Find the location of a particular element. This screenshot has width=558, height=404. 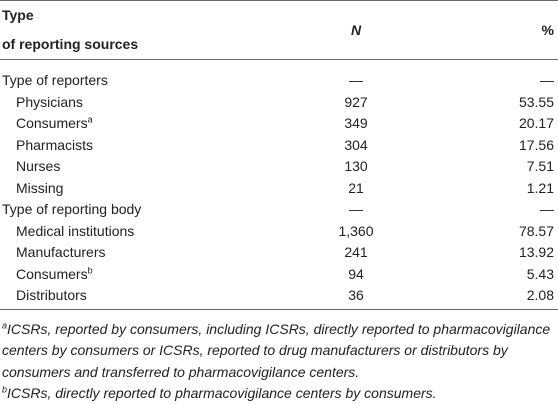

data-row: Distributors 36 2.08 is located at coordinates (279, 297).